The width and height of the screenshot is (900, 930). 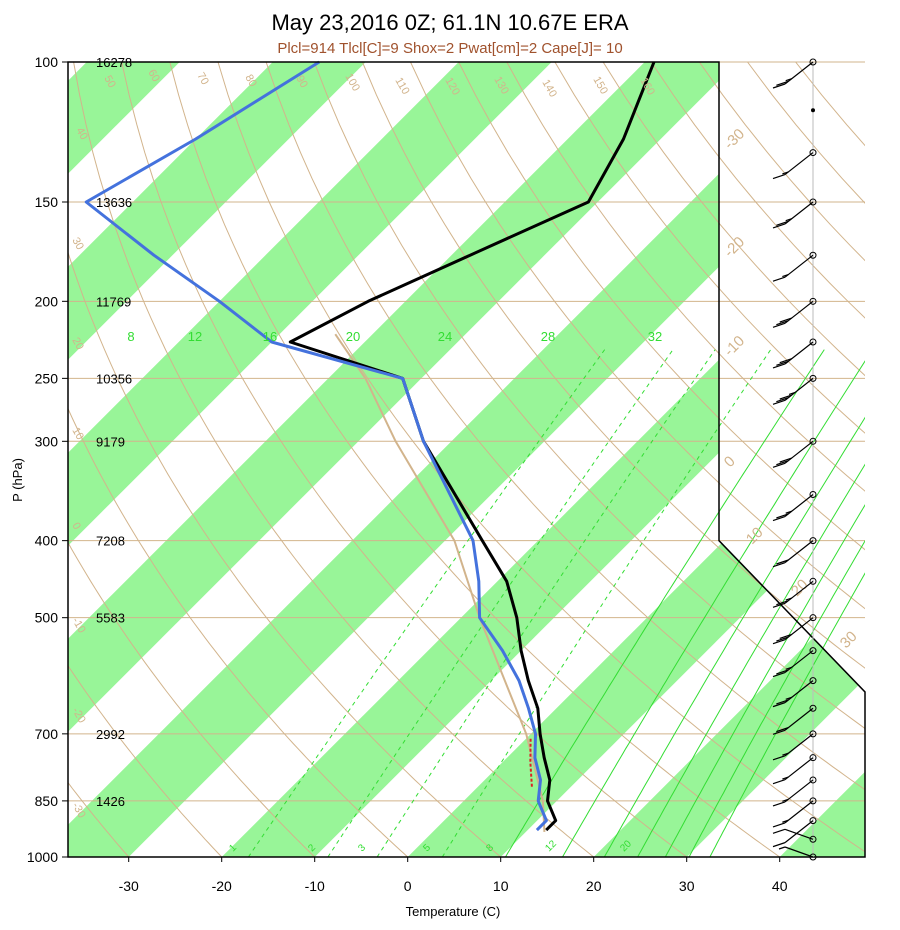 I want to click on mixing-ratio-label: 20, so click(x=353, y=336).